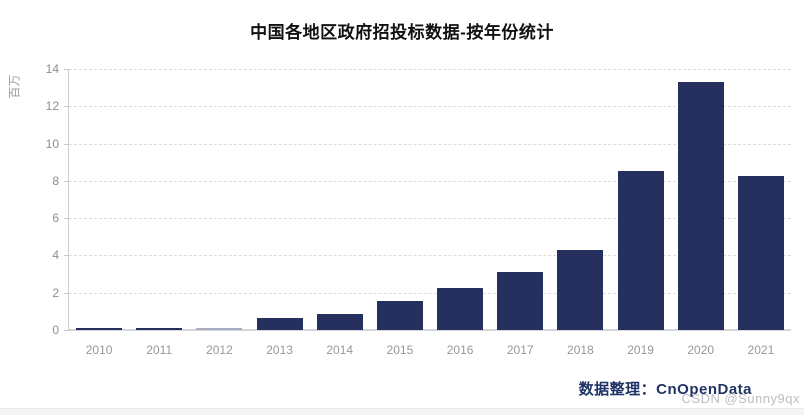 The image size is (804, 415). What do you see at coordinates (460, 309) in the screenshot?
I see `bar-2016` at bounding box center [460, 309].